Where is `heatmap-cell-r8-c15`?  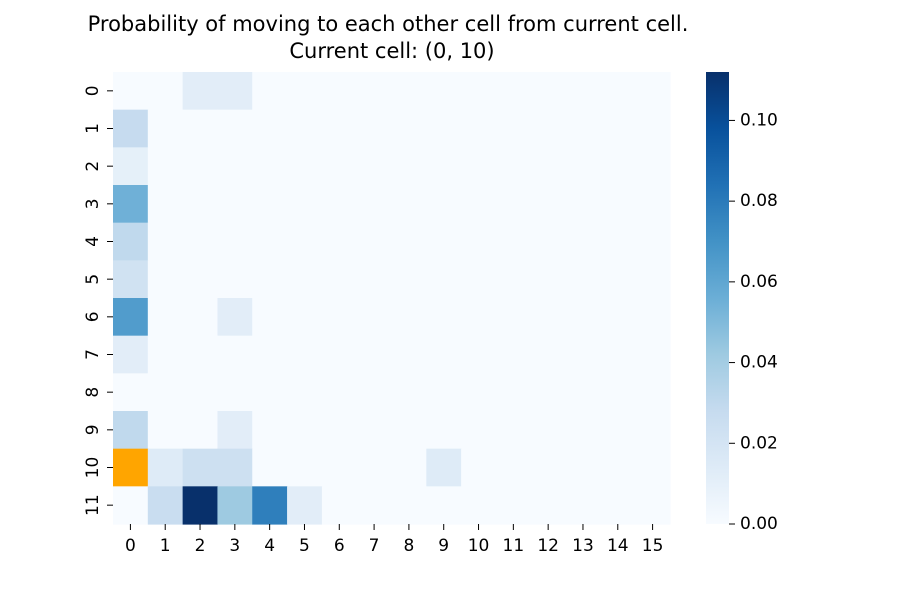
heatmap-cell-r8-c15 is located at coordinates (653, 392).